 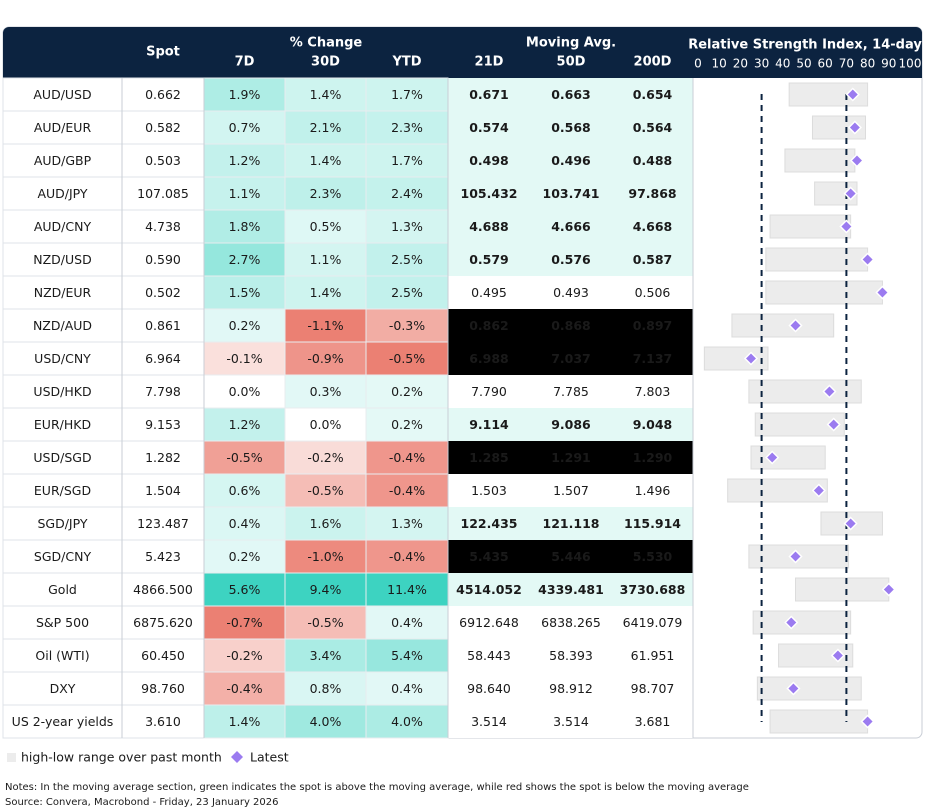 I want to click on rsi-tick-label: 0, so click(x=698, y=64).